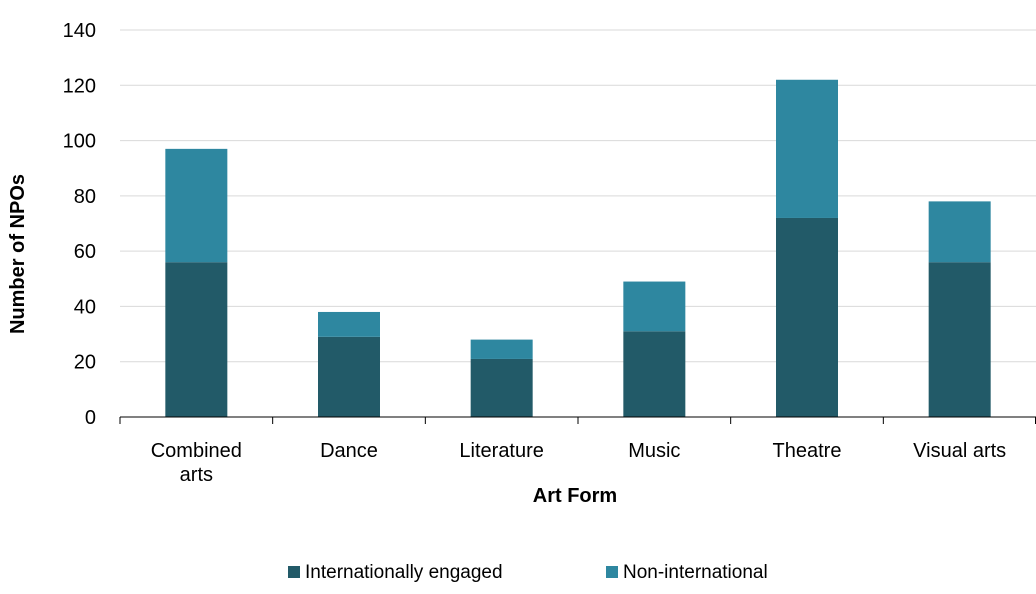 The image size is (1036, 594). I want to click on legend-item: Internationally engaged, so click(395, 572).